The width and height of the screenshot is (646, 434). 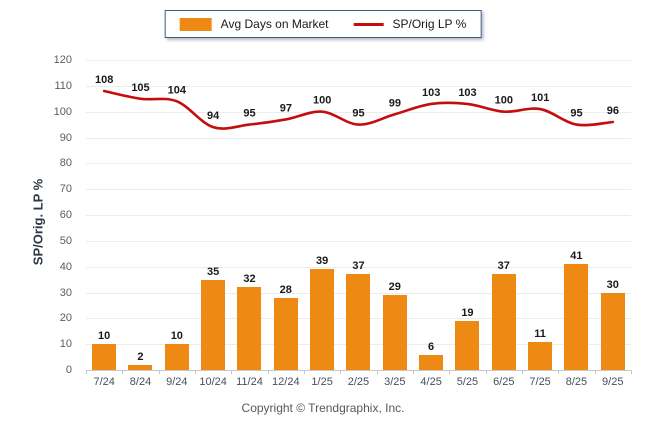 I want to click on y-tick-label: 110, so click(x=63, y=85).